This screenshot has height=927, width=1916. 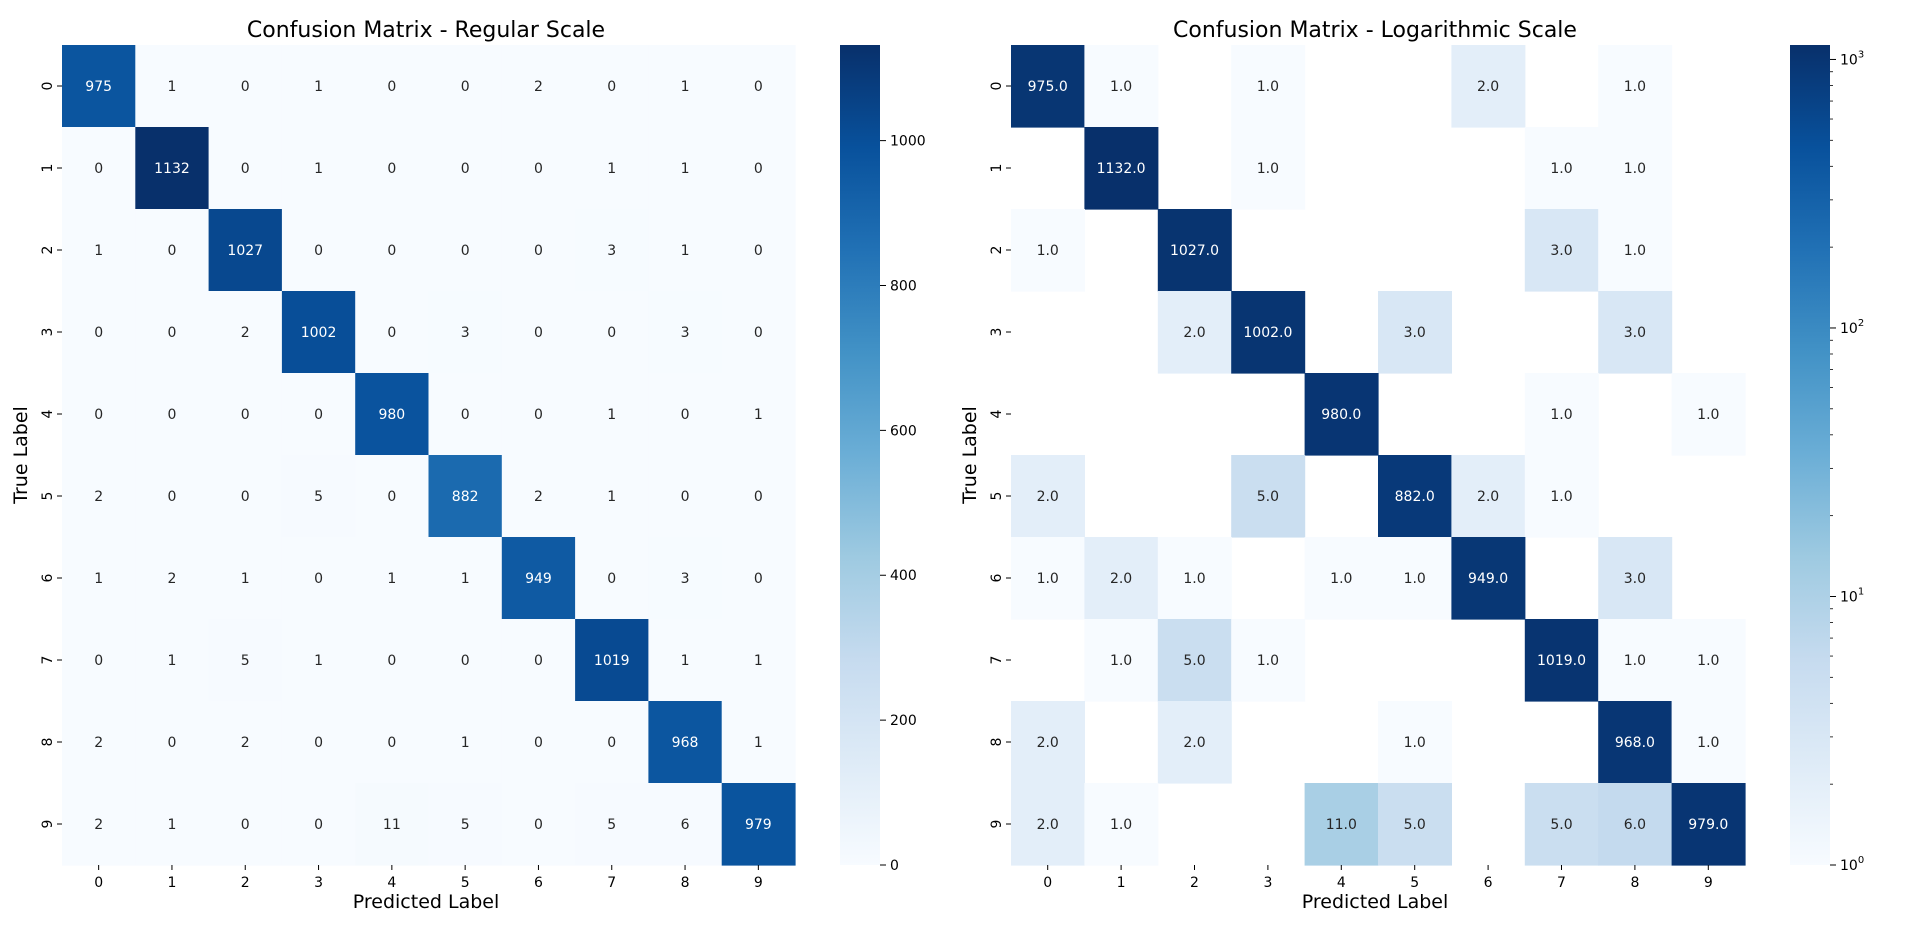 What do you see at coordinates (1852, 595) in the screenshot?
I see `colorbar-tick-label: 10¹` at bounding box center [1852, 595].